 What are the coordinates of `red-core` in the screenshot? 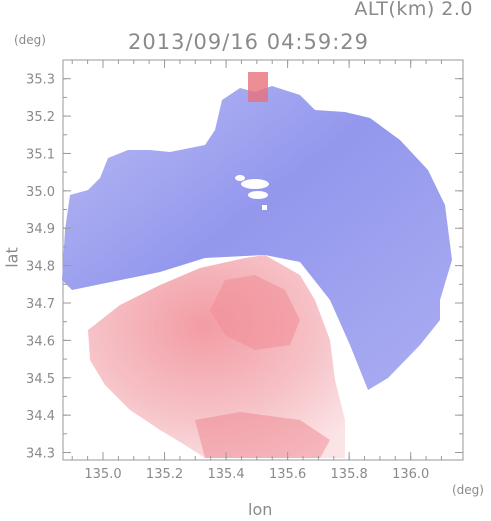 It's located at (255, 312).